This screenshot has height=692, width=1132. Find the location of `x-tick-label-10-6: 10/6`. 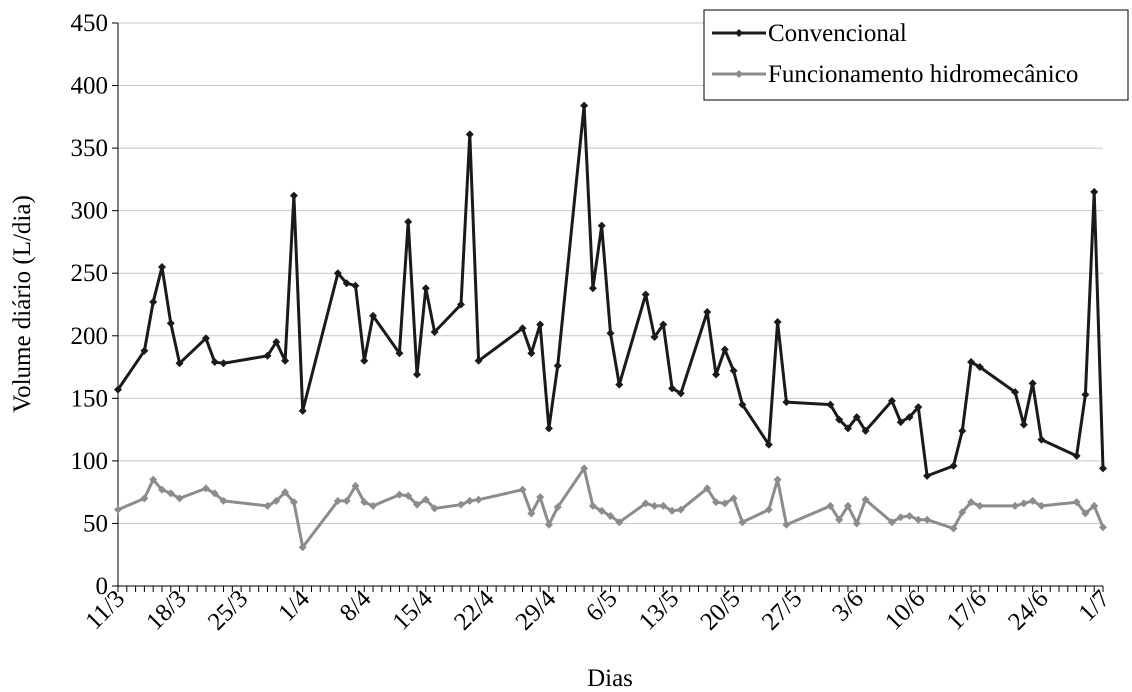

x-tick-label-10-6: 10/6 is located at coordinates (905, 610).